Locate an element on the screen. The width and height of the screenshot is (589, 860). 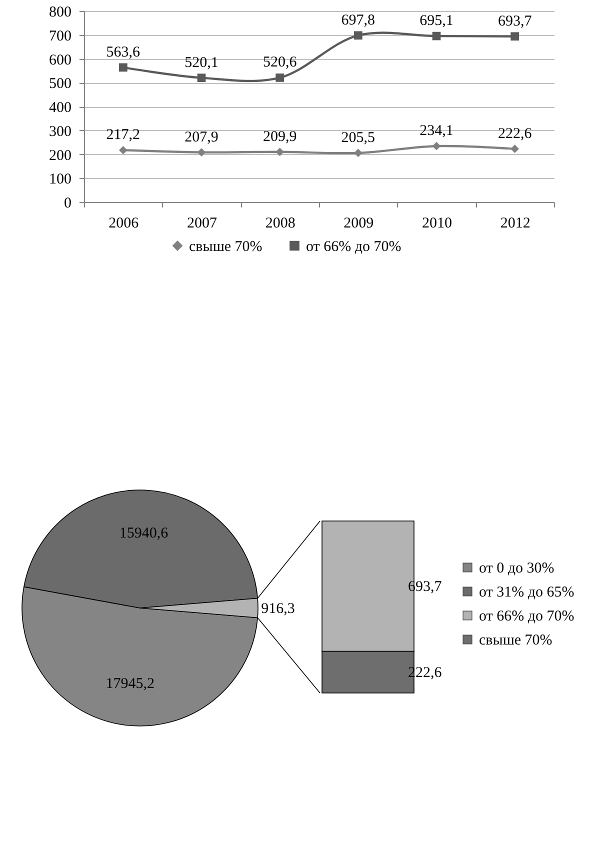
legend-label: от 66% до 70% is located at coordinates (354, 246).